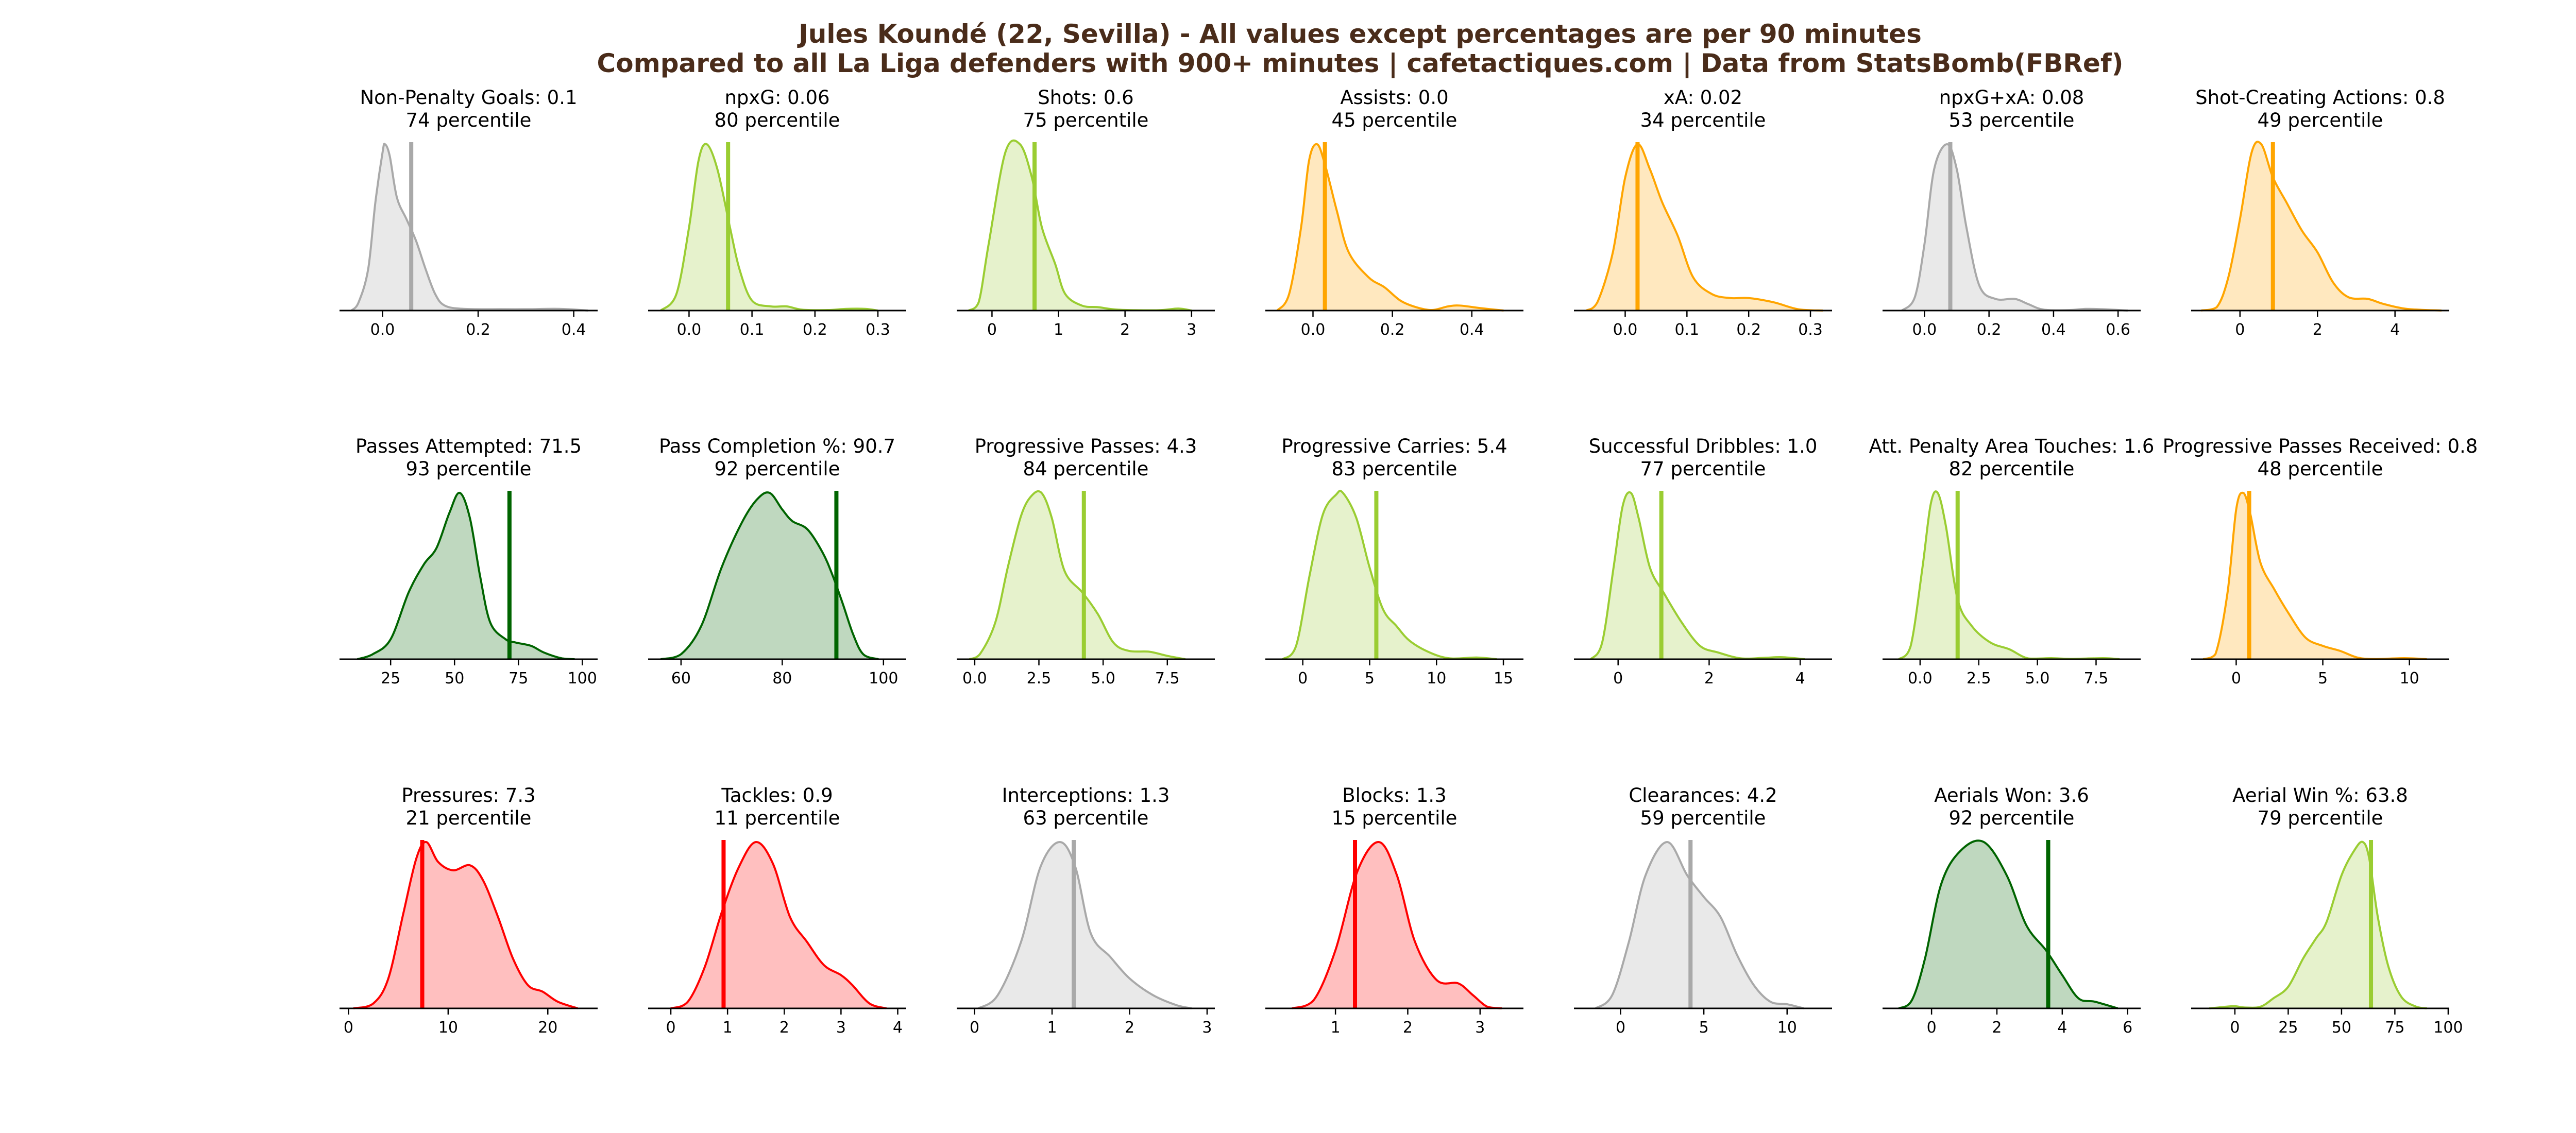 This screenshot has width=2576, height=1133. What do you see at coordinates (2341, 1028) in the screenshot?
I see `x-tick-label: 50` at bounding box center [2341, 1028].